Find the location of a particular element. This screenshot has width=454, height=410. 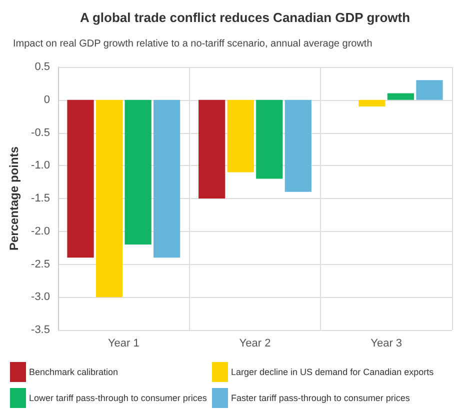

legend-label: Benchmark calibration is located at coordinates (73, 372).